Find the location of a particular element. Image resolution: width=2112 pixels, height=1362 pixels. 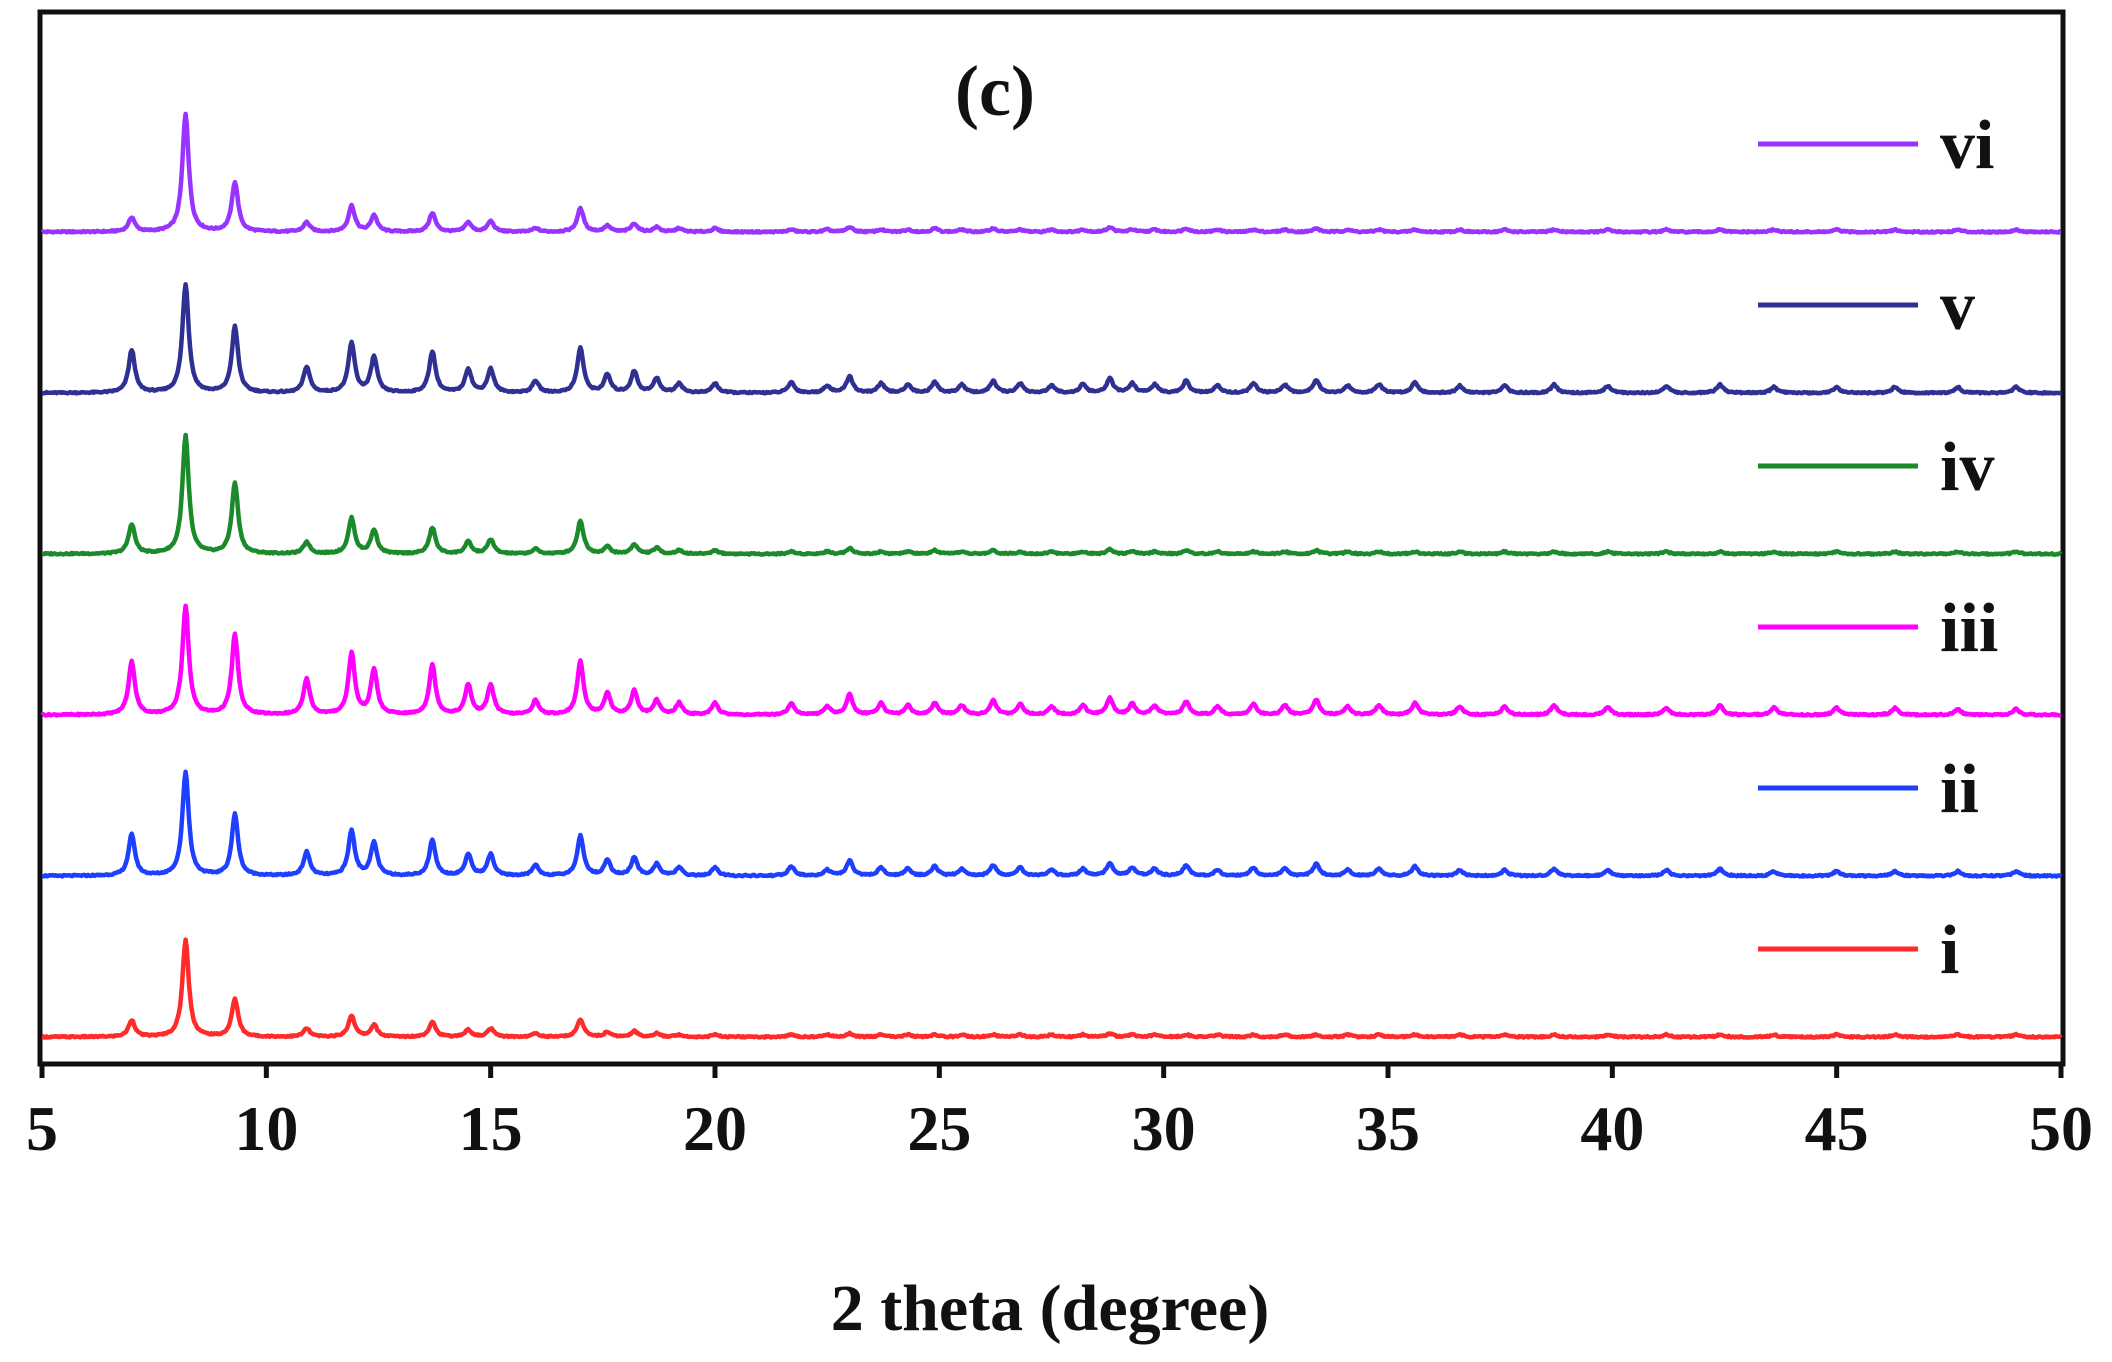

legend-label-iv: iv is located at coordinates (1967, 467).